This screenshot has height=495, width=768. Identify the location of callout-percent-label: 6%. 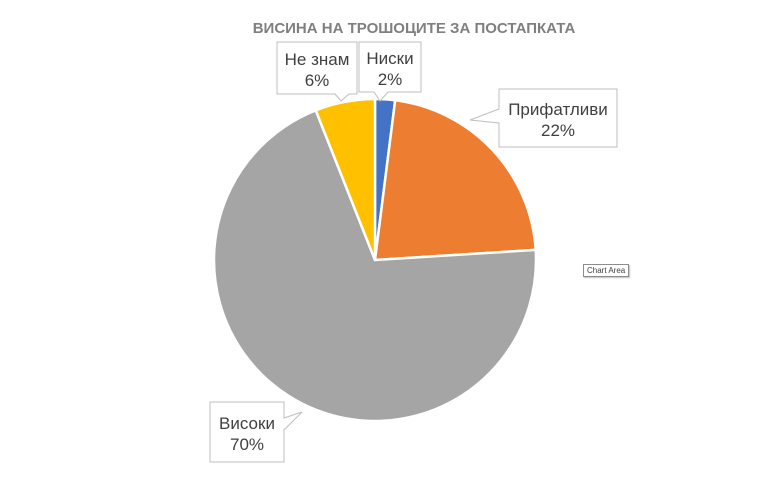
(317, 80).